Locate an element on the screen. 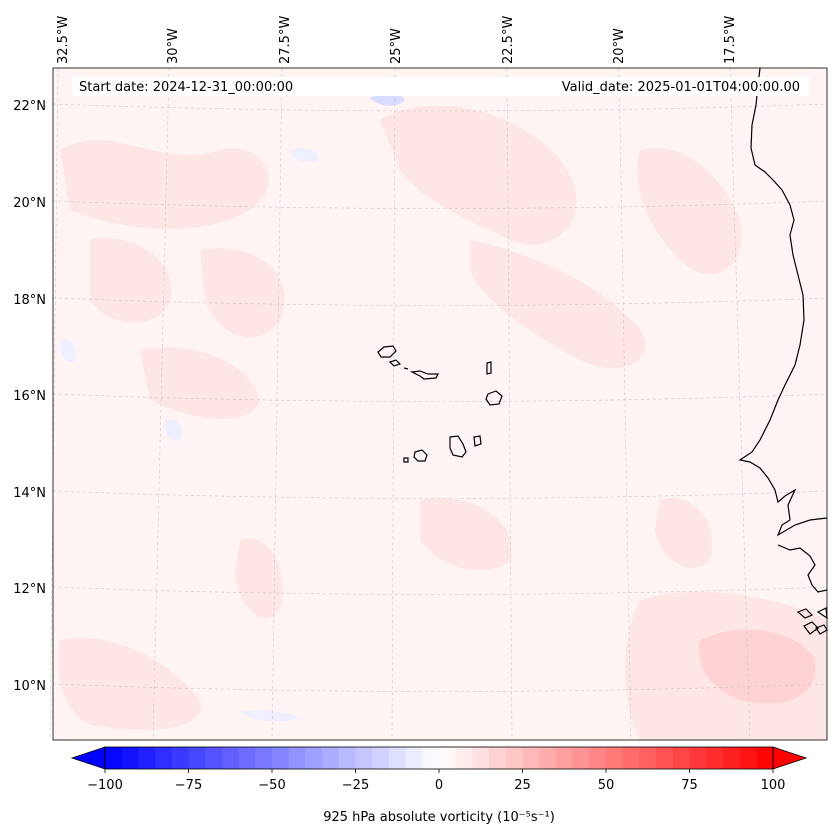 The image size is (837, 839). lat-label-20n: 20°N is located at coordinates (29, 203).